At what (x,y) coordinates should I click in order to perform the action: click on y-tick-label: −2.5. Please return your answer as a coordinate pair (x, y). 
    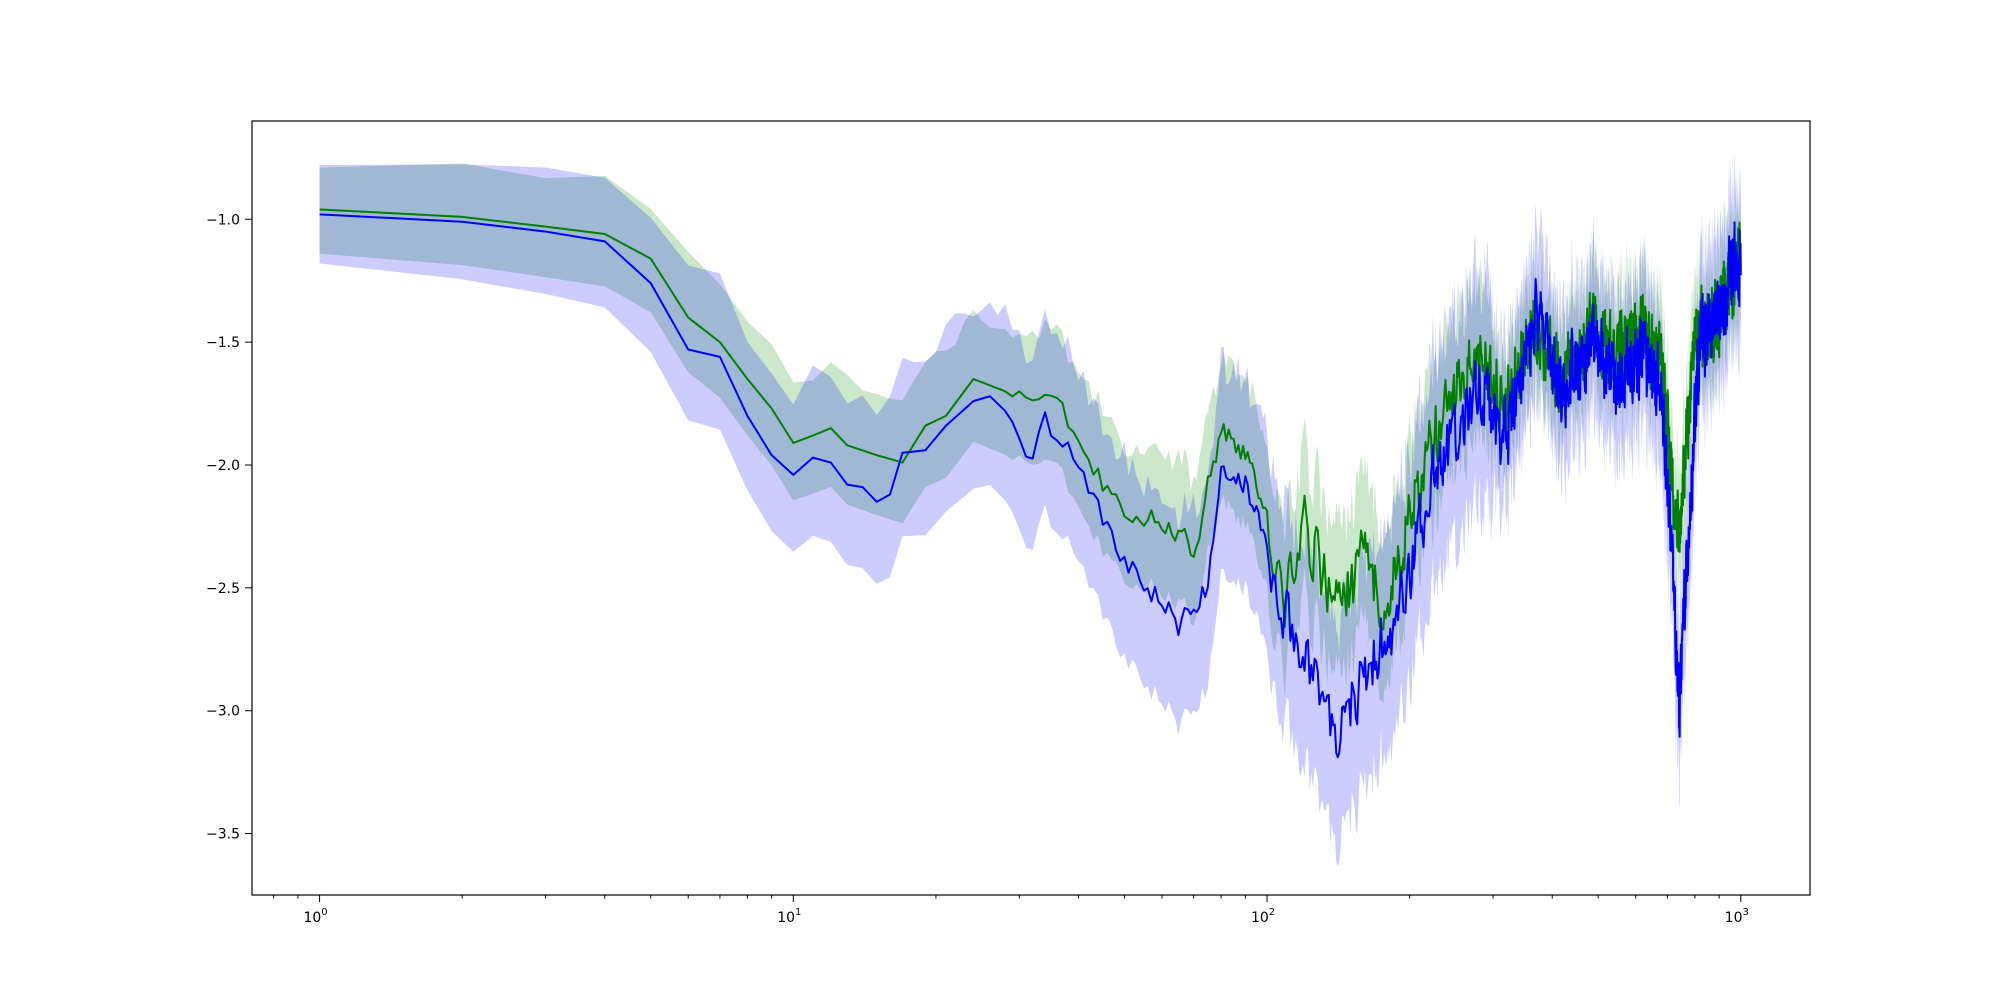
    Looking at the image, I should click on (223, 589).